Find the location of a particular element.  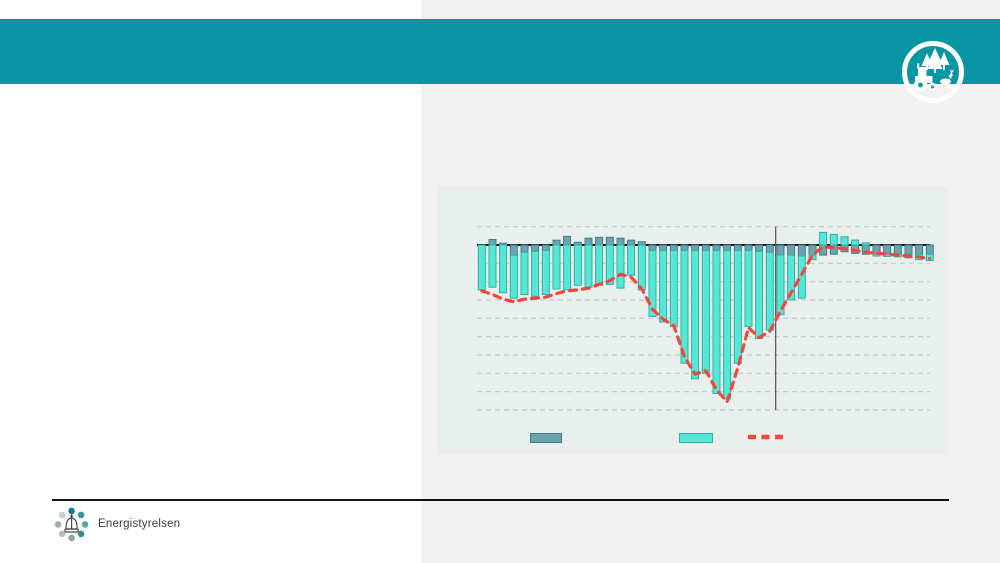

energistyrelsen-logo: Energistyrelsen is located at coordinates (174, 526).